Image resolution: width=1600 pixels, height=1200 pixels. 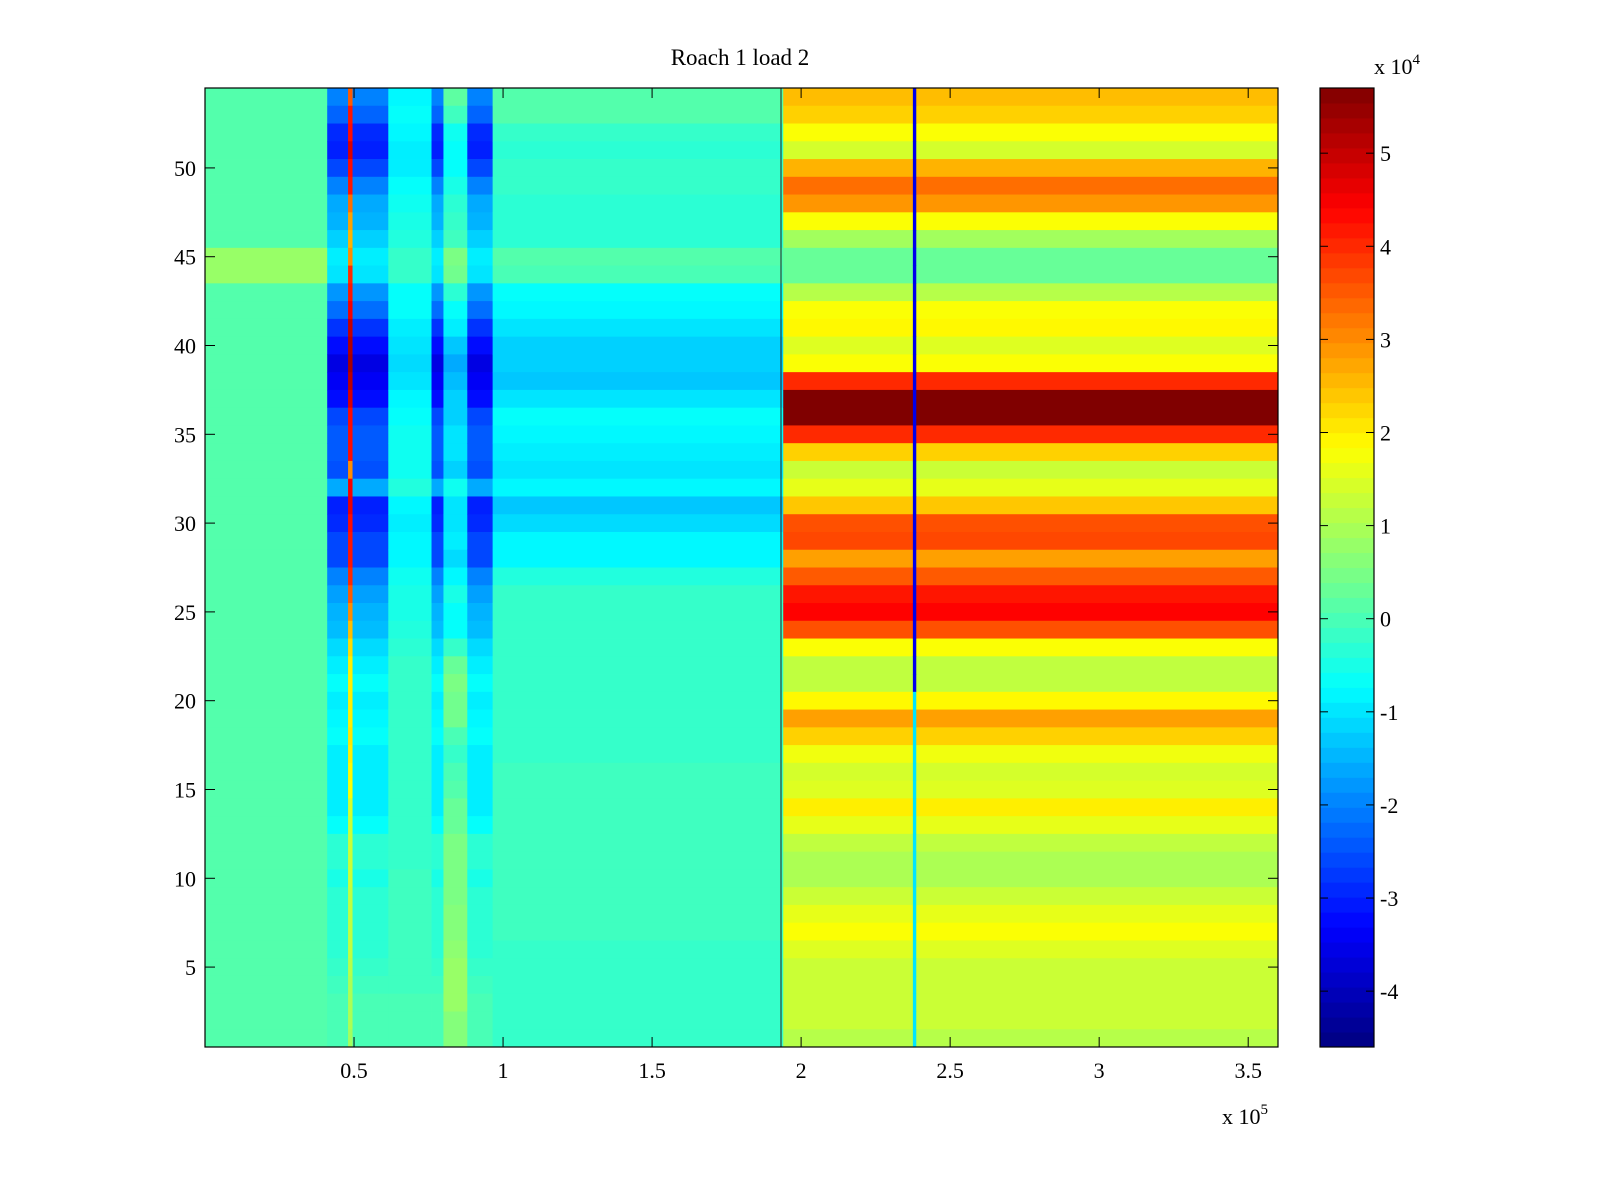 I want to click on y-tick-label: 45, so click(x=185, y=257).